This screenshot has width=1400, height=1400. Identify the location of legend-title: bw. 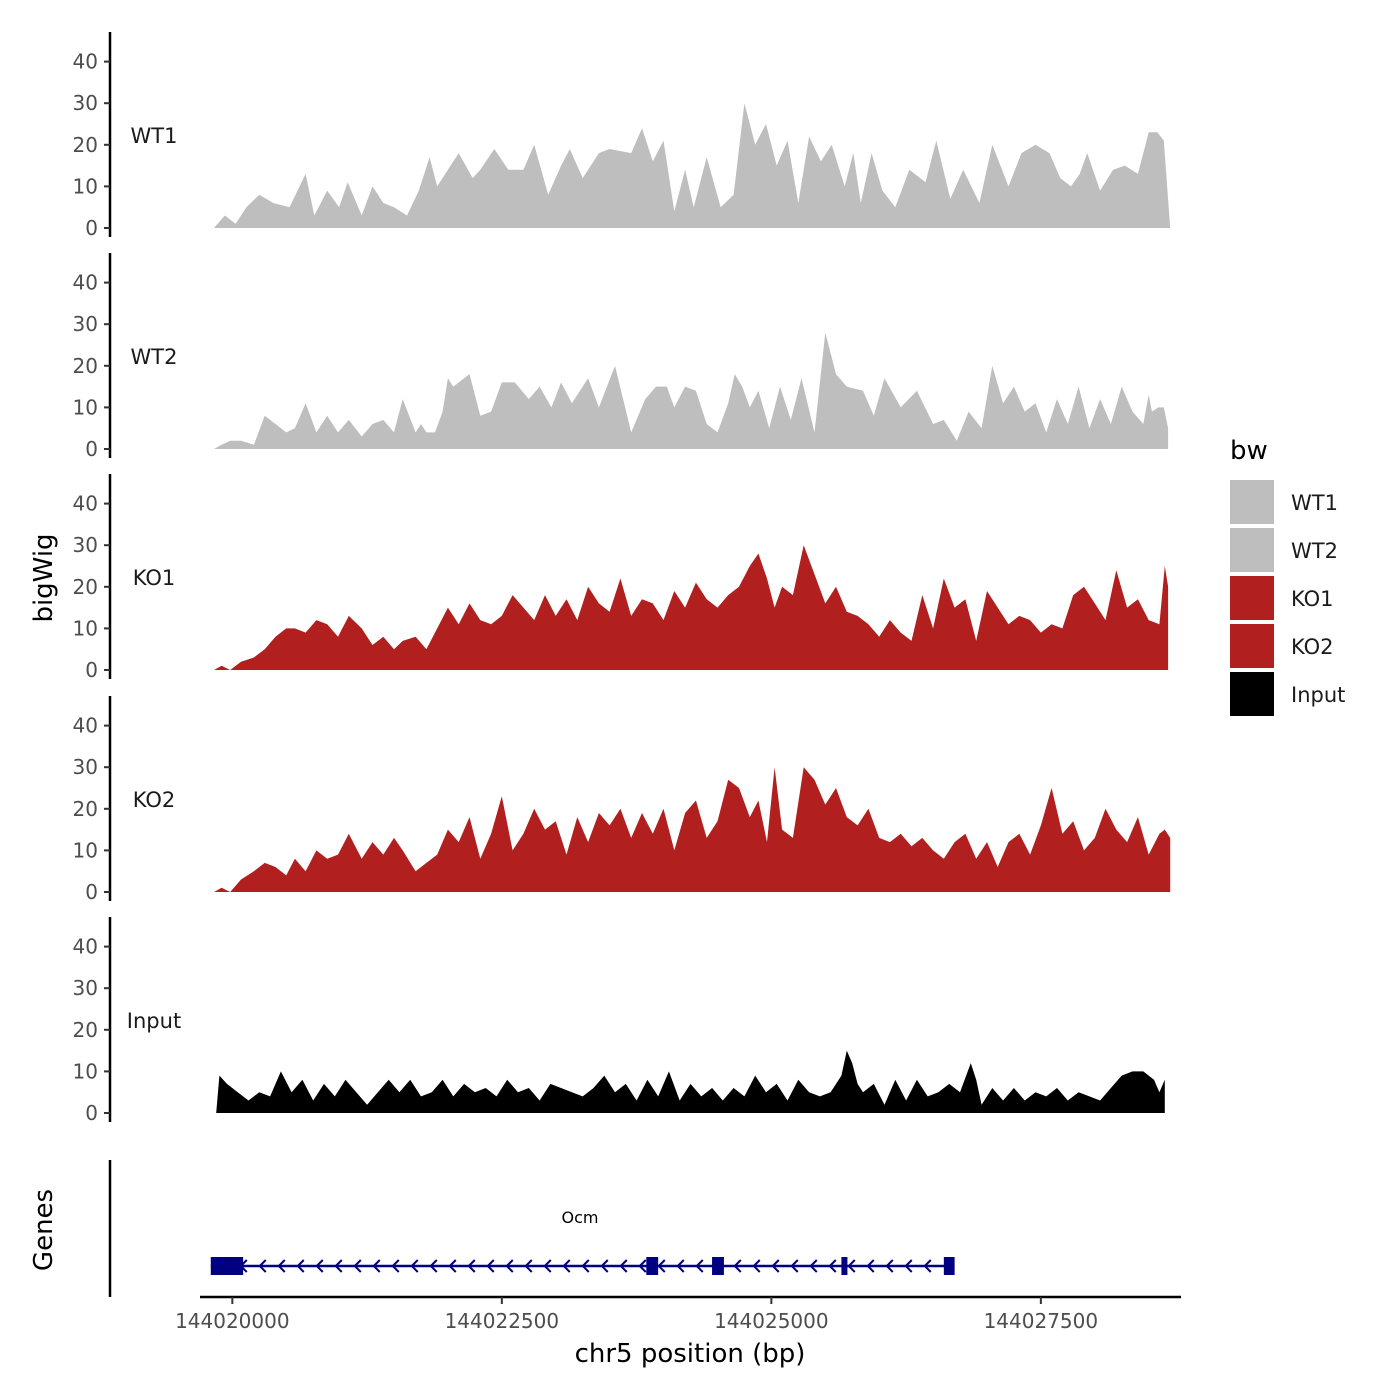
(1249, 451).